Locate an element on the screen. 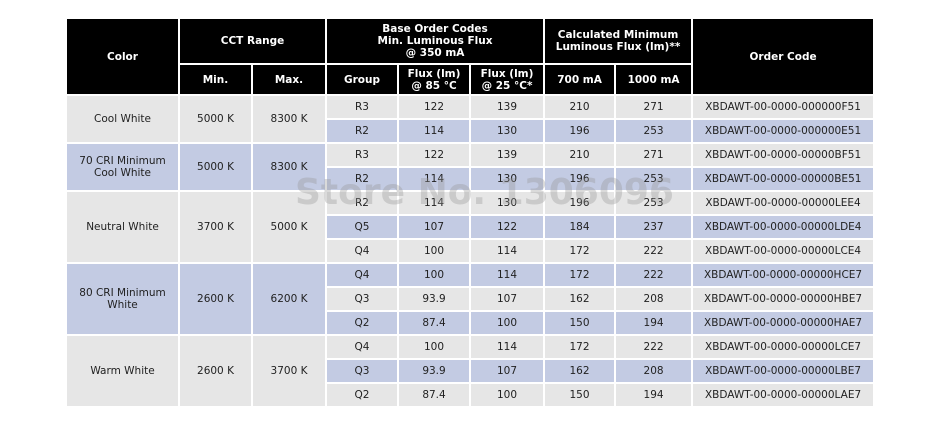  cell-1000ma: 237 is located at coordinates (654, 227).